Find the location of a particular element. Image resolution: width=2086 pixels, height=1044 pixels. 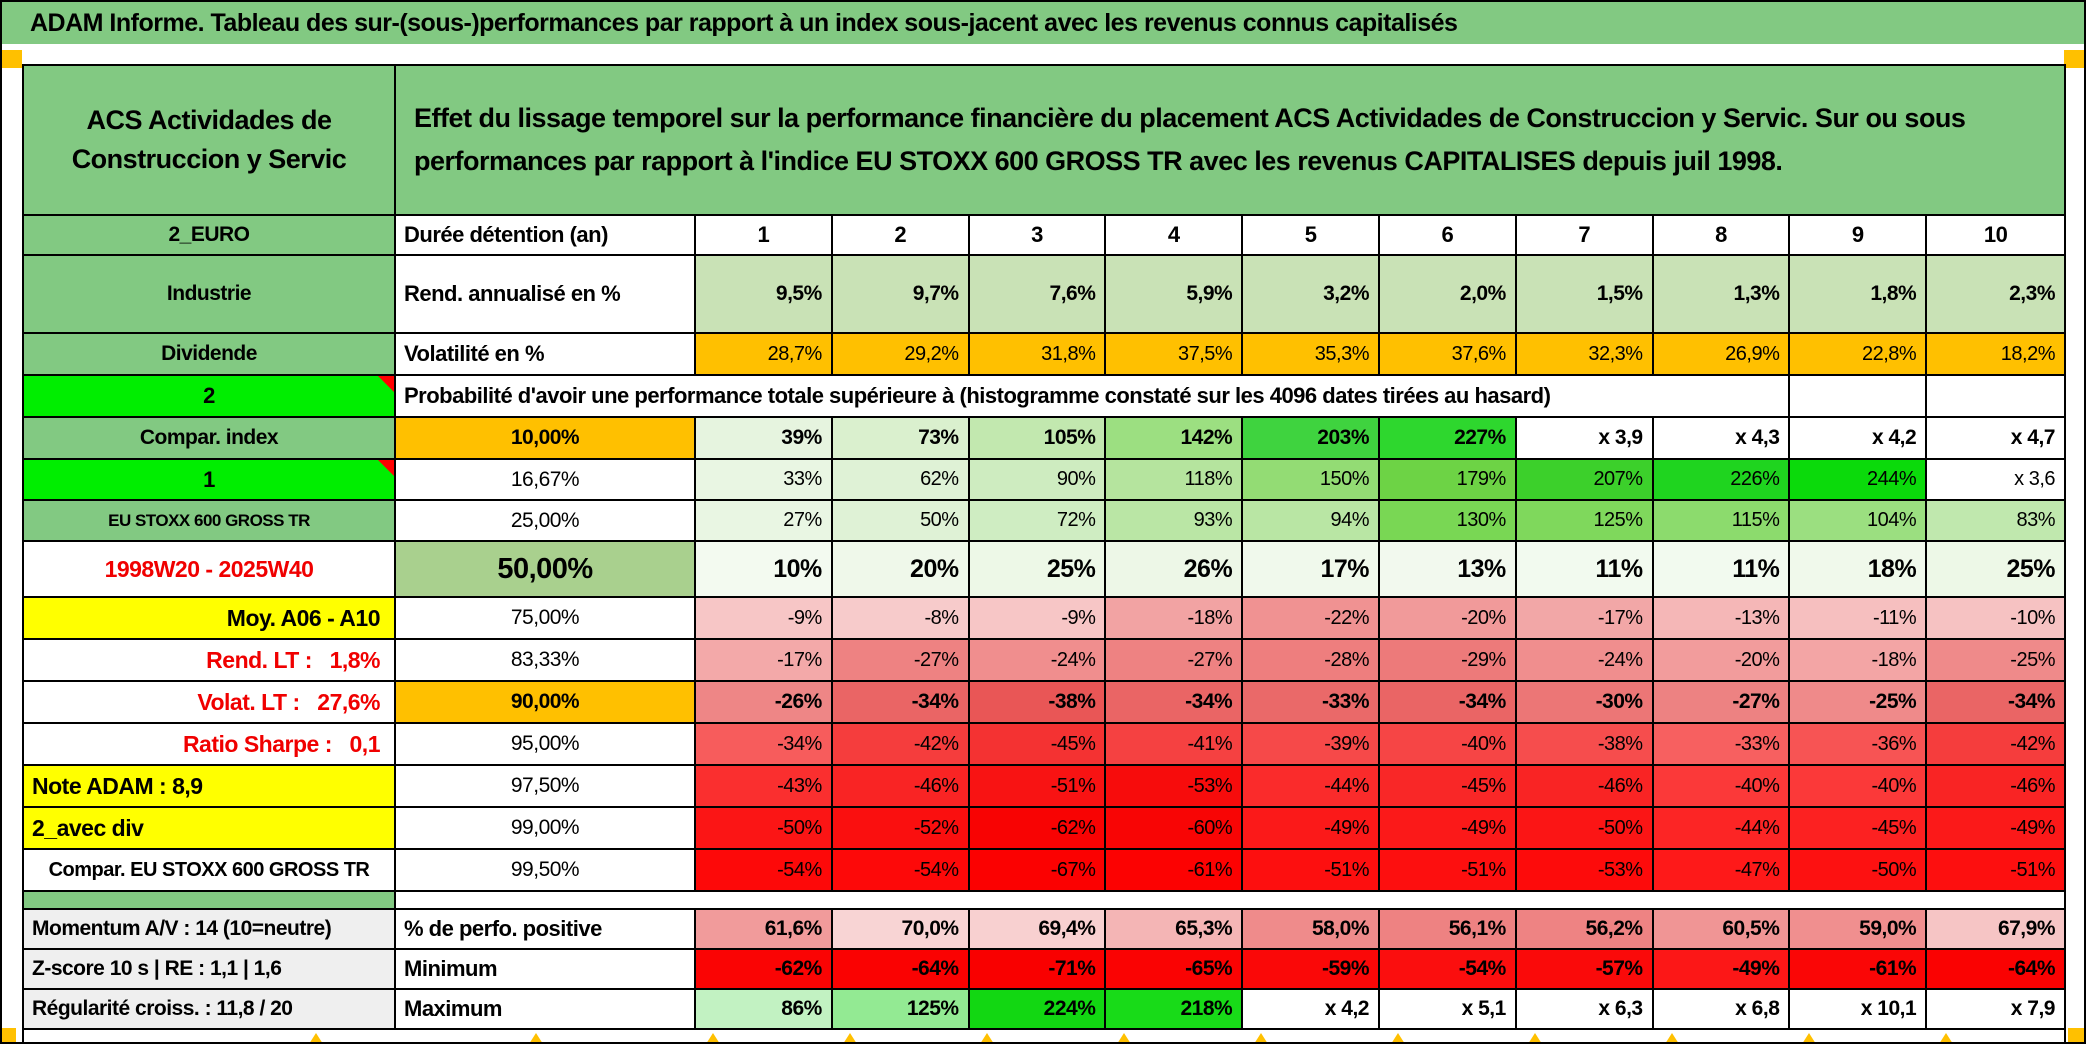

cell-p95-col5: -39% is located at coordinates (1311, 745).